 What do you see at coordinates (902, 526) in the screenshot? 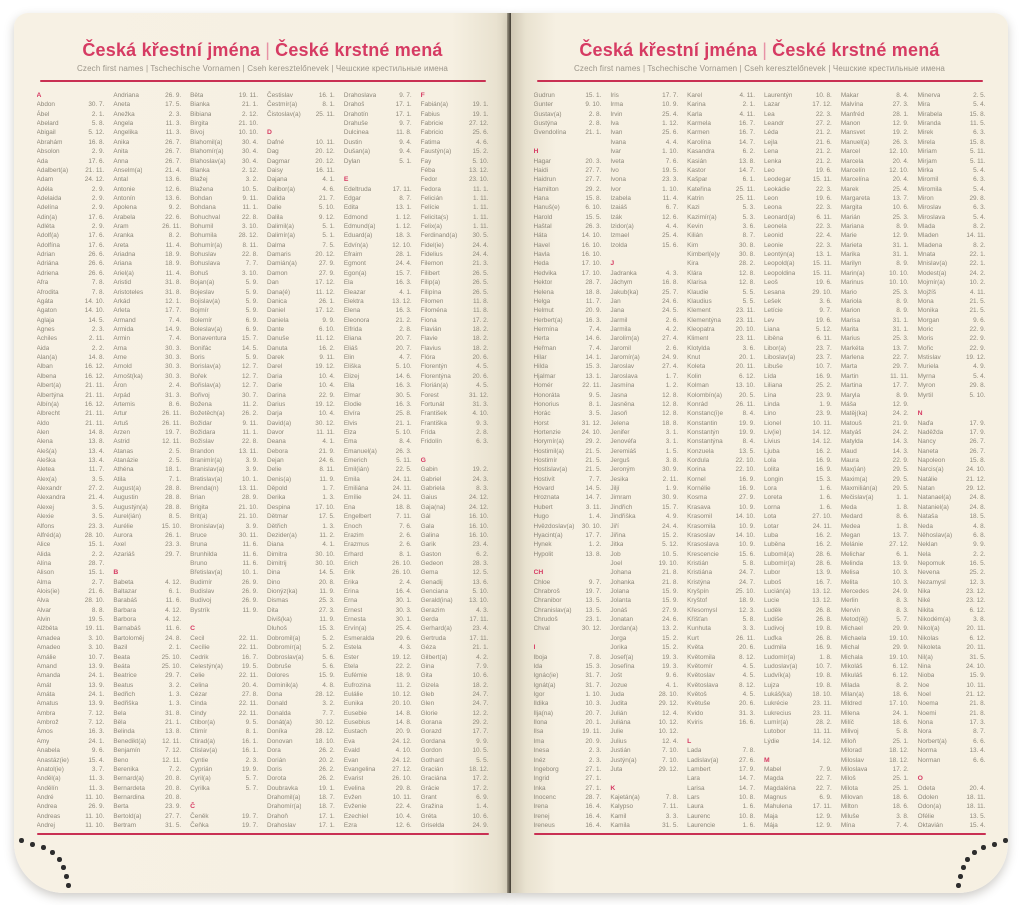
I see `name-day-date: 1. 8.` at bounding box center [902, 526].